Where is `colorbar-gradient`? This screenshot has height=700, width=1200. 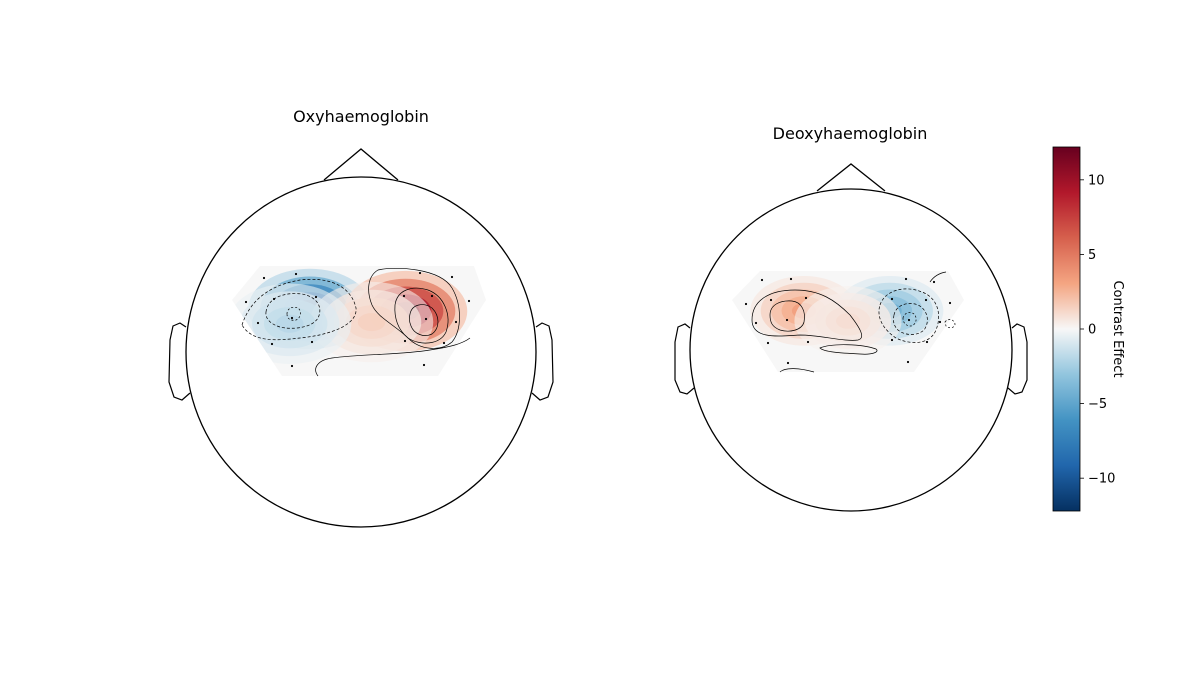 colorbar-gradient is located at coordinates (1066, 329).